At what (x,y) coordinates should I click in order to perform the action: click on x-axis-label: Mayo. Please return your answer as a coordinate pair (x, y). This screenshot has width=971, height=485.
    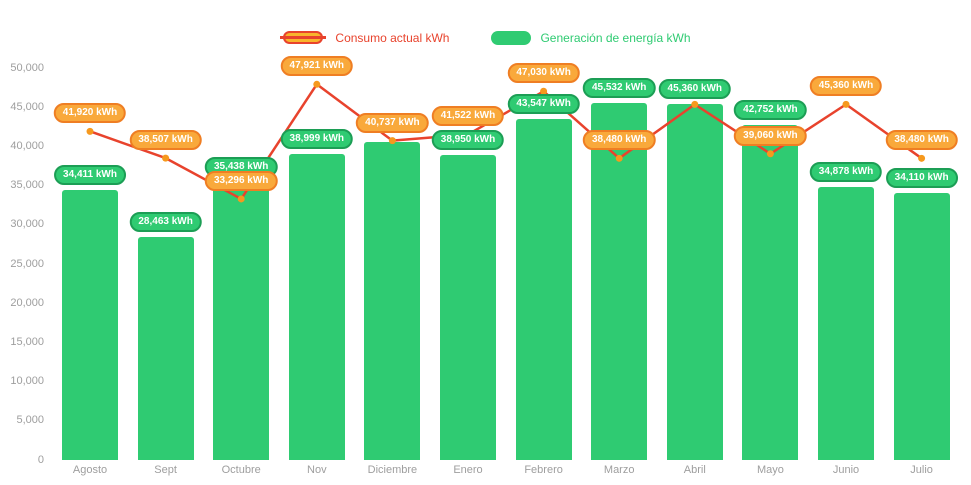
    Looking at the image, I should click on (770, 470).